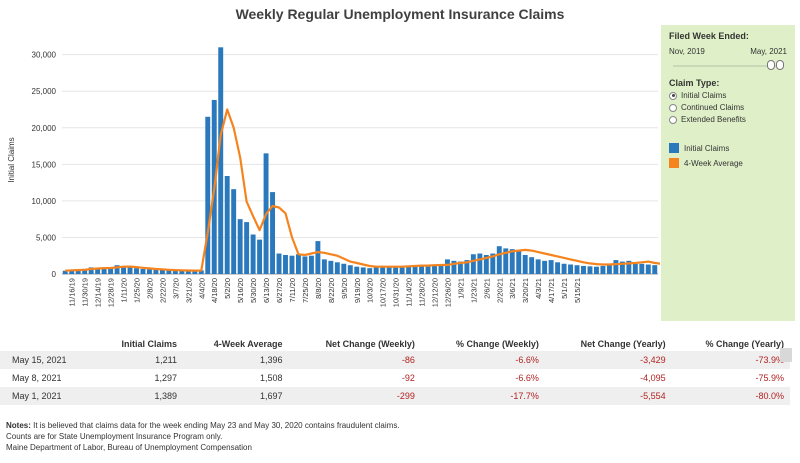 This screenshot has width=800, height=463. I want to click on table-scrollbar, so click(786, 355).